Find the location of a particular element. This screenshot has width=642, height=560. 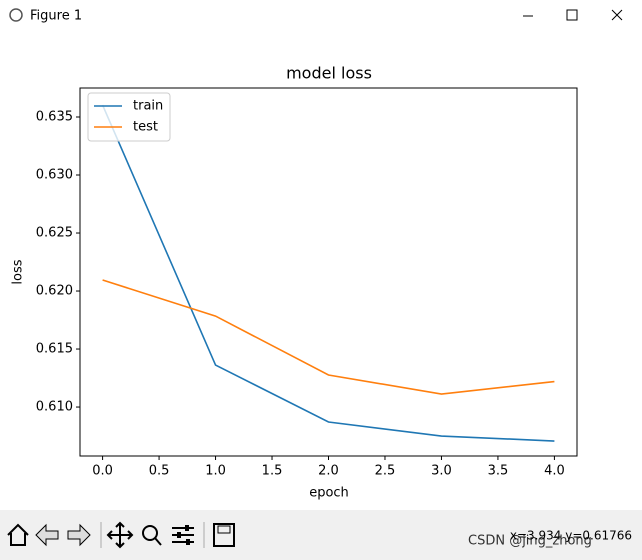

close-button is located at coordinates (617, 15).